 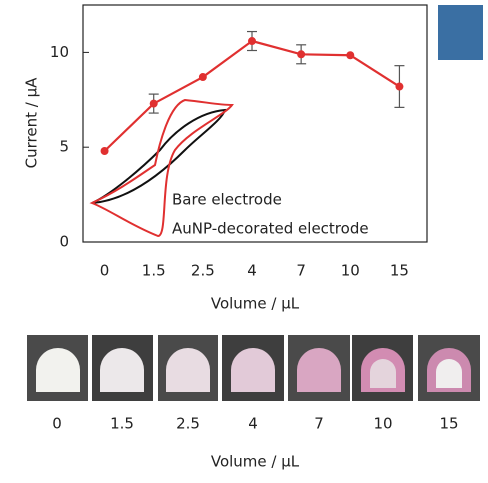 I want to click on x-tick-label: 0, so click(x=105, y=271).